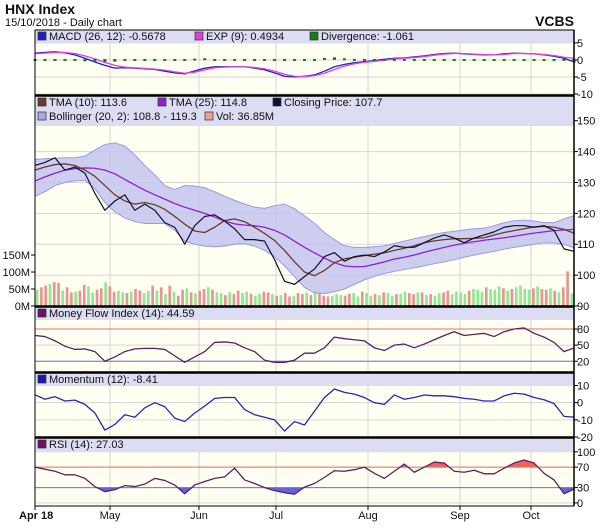 The height and width of the screenshot is (528, 600). I want to click on brand-label: VCBS, so click(554, 21).